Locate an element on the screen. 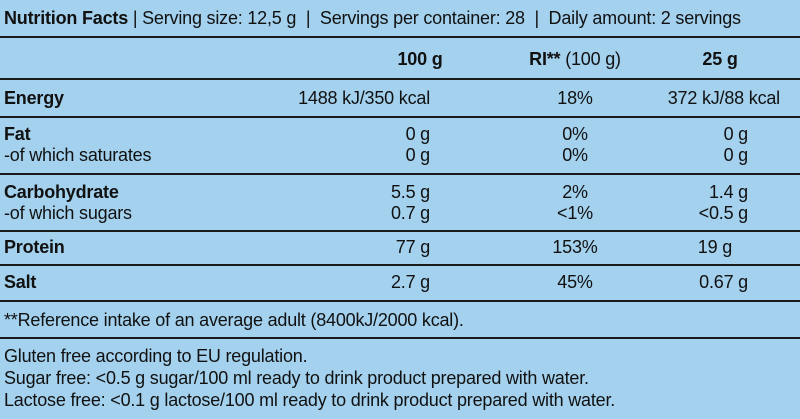 This screenshot has height=419, width=800. row-protein-per25: 19 g is located at coordinates (714, 247).